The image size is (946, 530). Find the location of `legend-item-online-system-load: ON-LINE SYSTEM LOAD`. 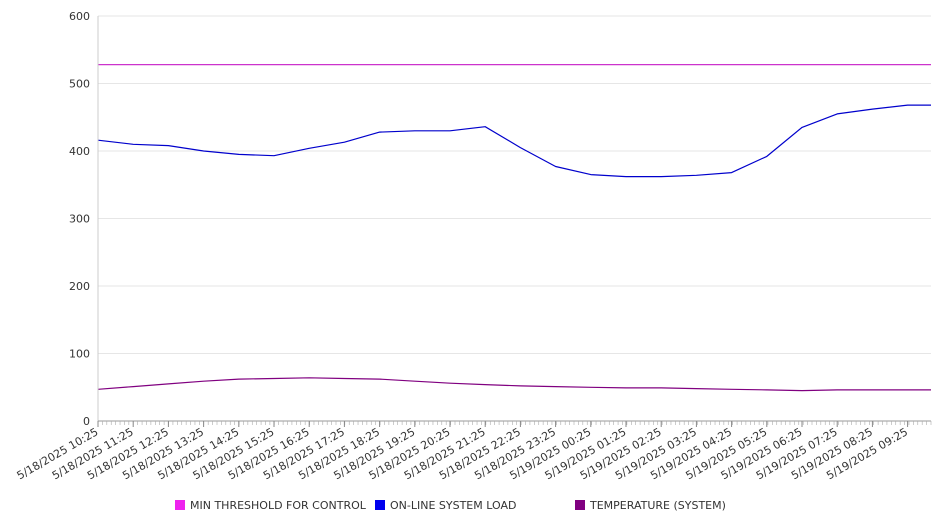

legend-item-online-system-load: ON-LINE SYSTEM LOAD is located at coordinates (445, 505).